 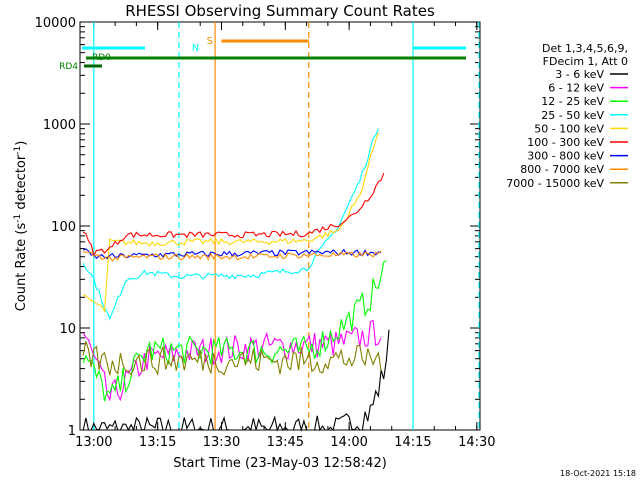 I want to click on y-axis-label: Count Rate (s-1 detector-1), so click(x=21, y=226).